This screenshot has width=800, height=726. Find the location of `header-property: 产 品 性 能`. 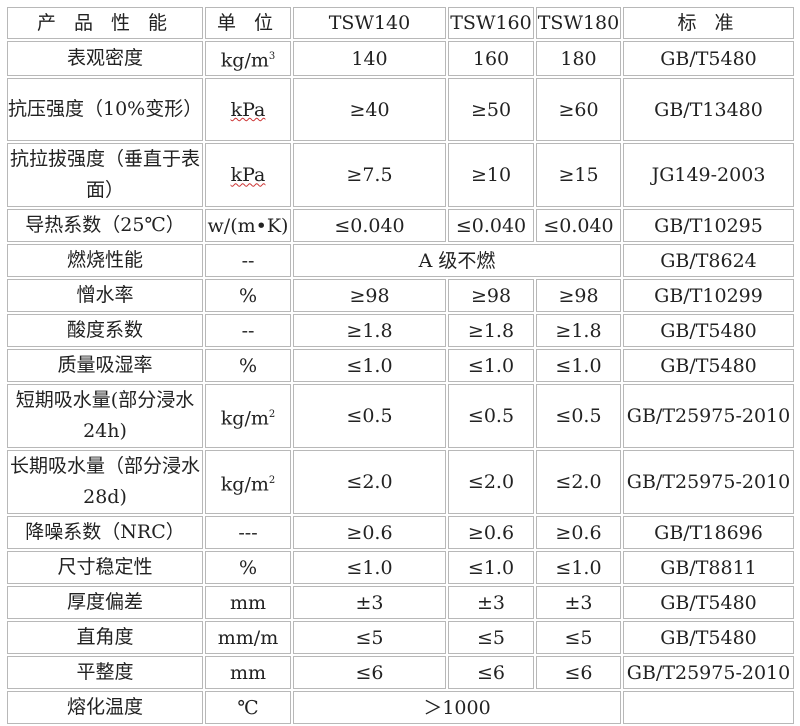

header-property: 产 品 性 能 is located at coordinates (105, 23).